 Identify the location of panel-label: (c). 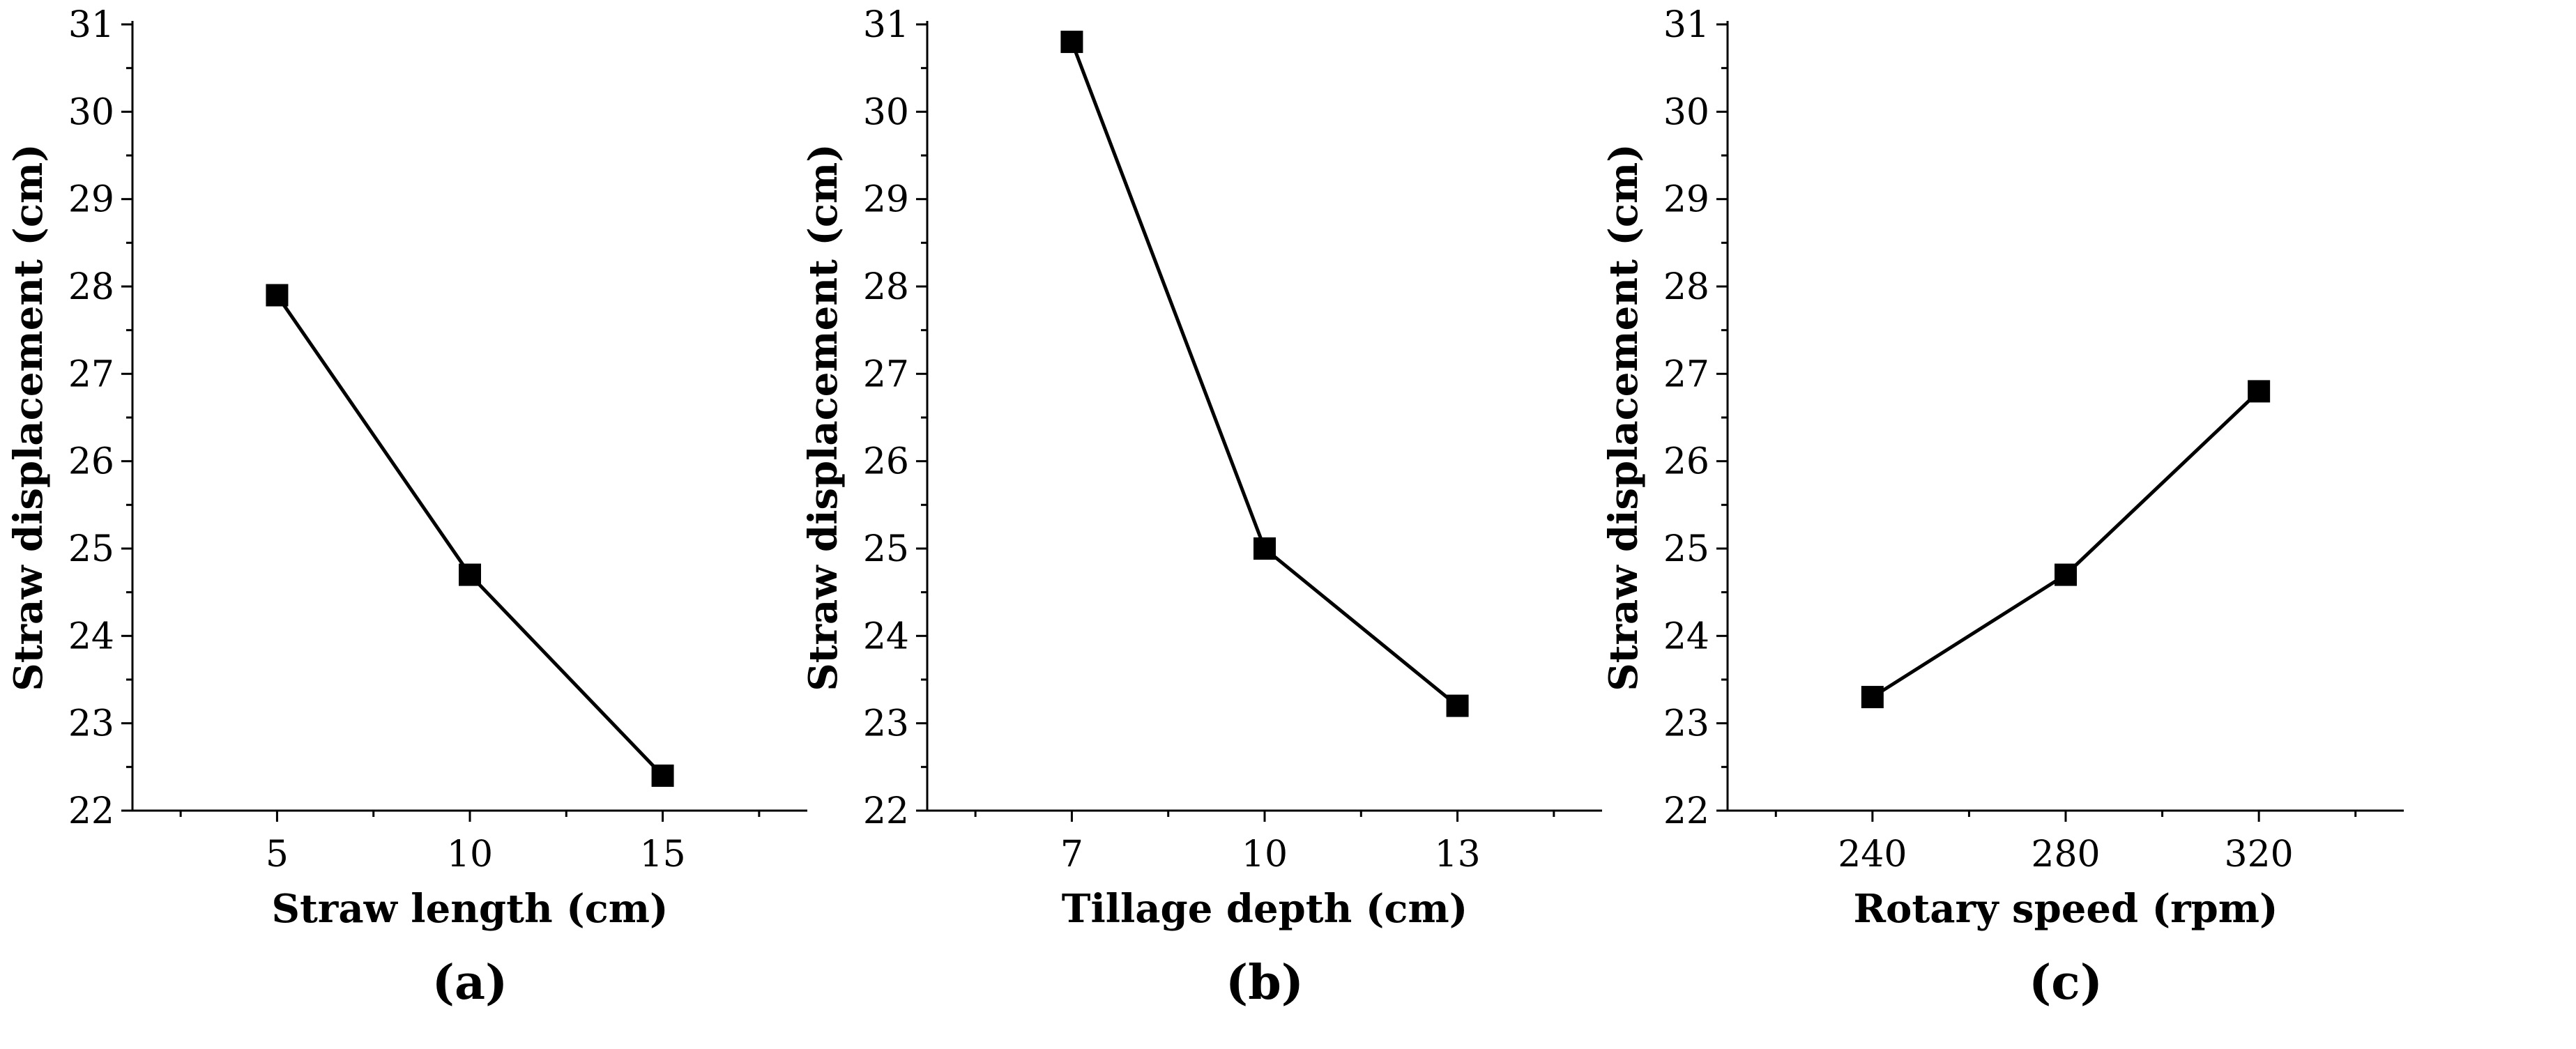
(2066, 983).